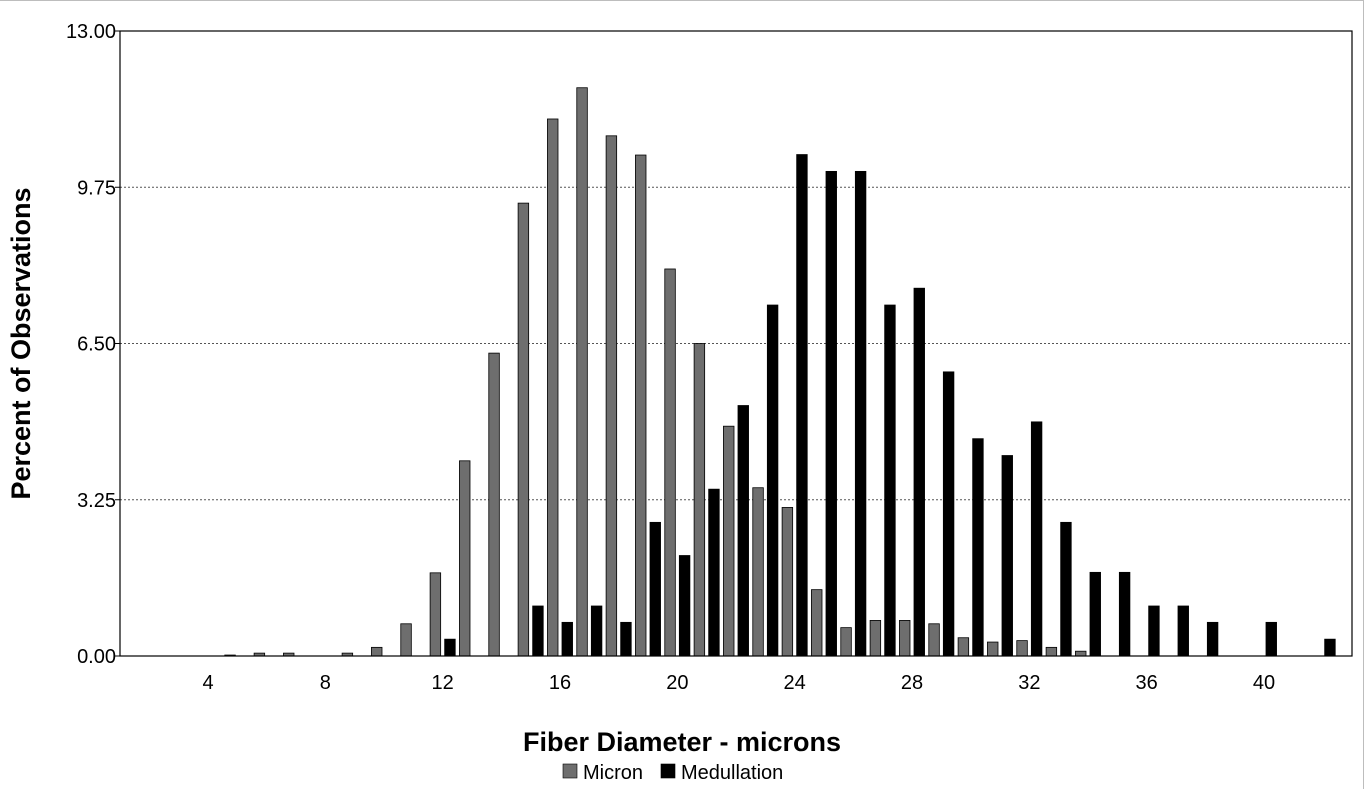  Describe the element at coordinates (443, 683) in the screenshot. I see `x-tick-label: 12` at that location.